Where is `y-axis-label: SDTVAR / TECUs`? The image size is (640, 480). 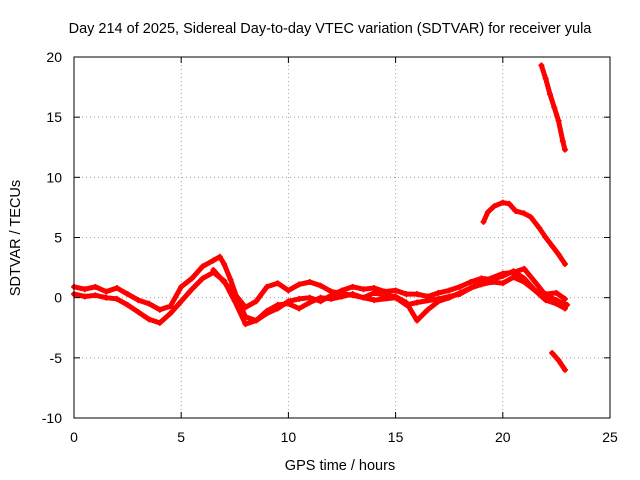 y-axis-label: SDTVAR / TECUs is located at coordinates (16, 238).